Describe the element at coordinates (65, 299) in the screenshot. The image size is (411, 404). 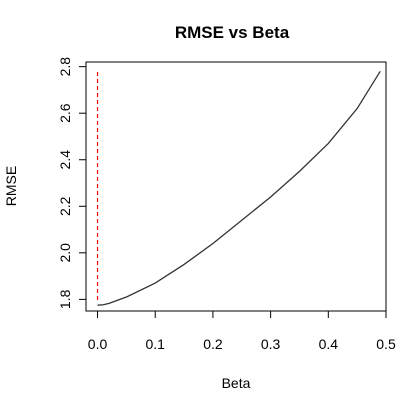
I see `y-tick-label: 1.8` at that location.